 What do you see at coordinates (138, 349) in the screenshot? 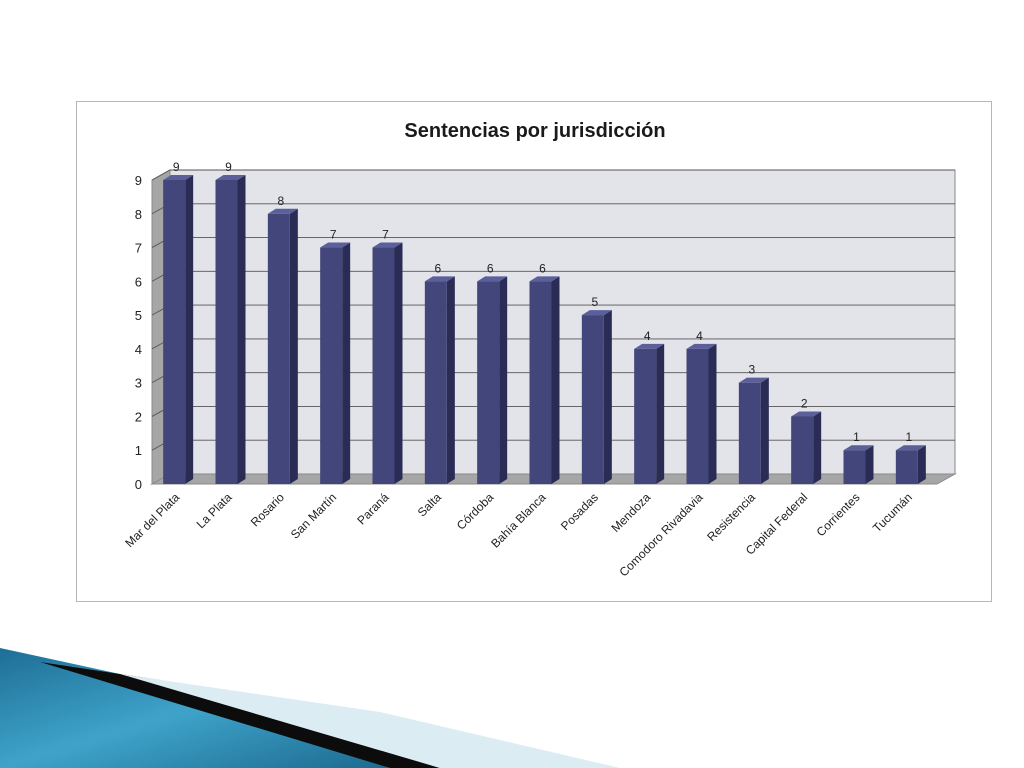
I see `y-tick-label: 4` at bounding box center [138, 349].